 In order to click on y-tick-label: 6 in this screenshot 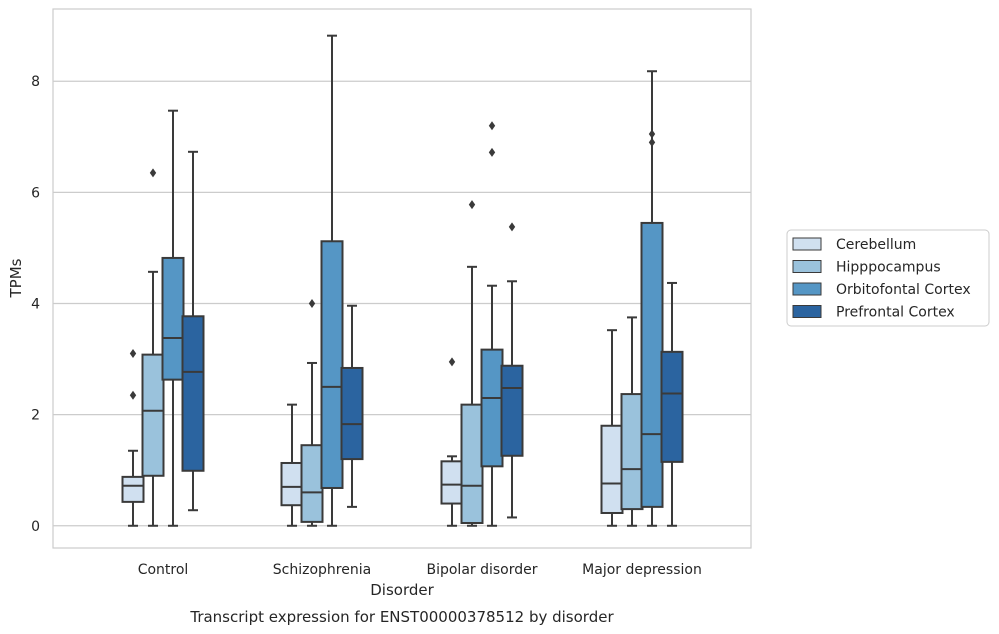, I will do `click(35, 193)`.